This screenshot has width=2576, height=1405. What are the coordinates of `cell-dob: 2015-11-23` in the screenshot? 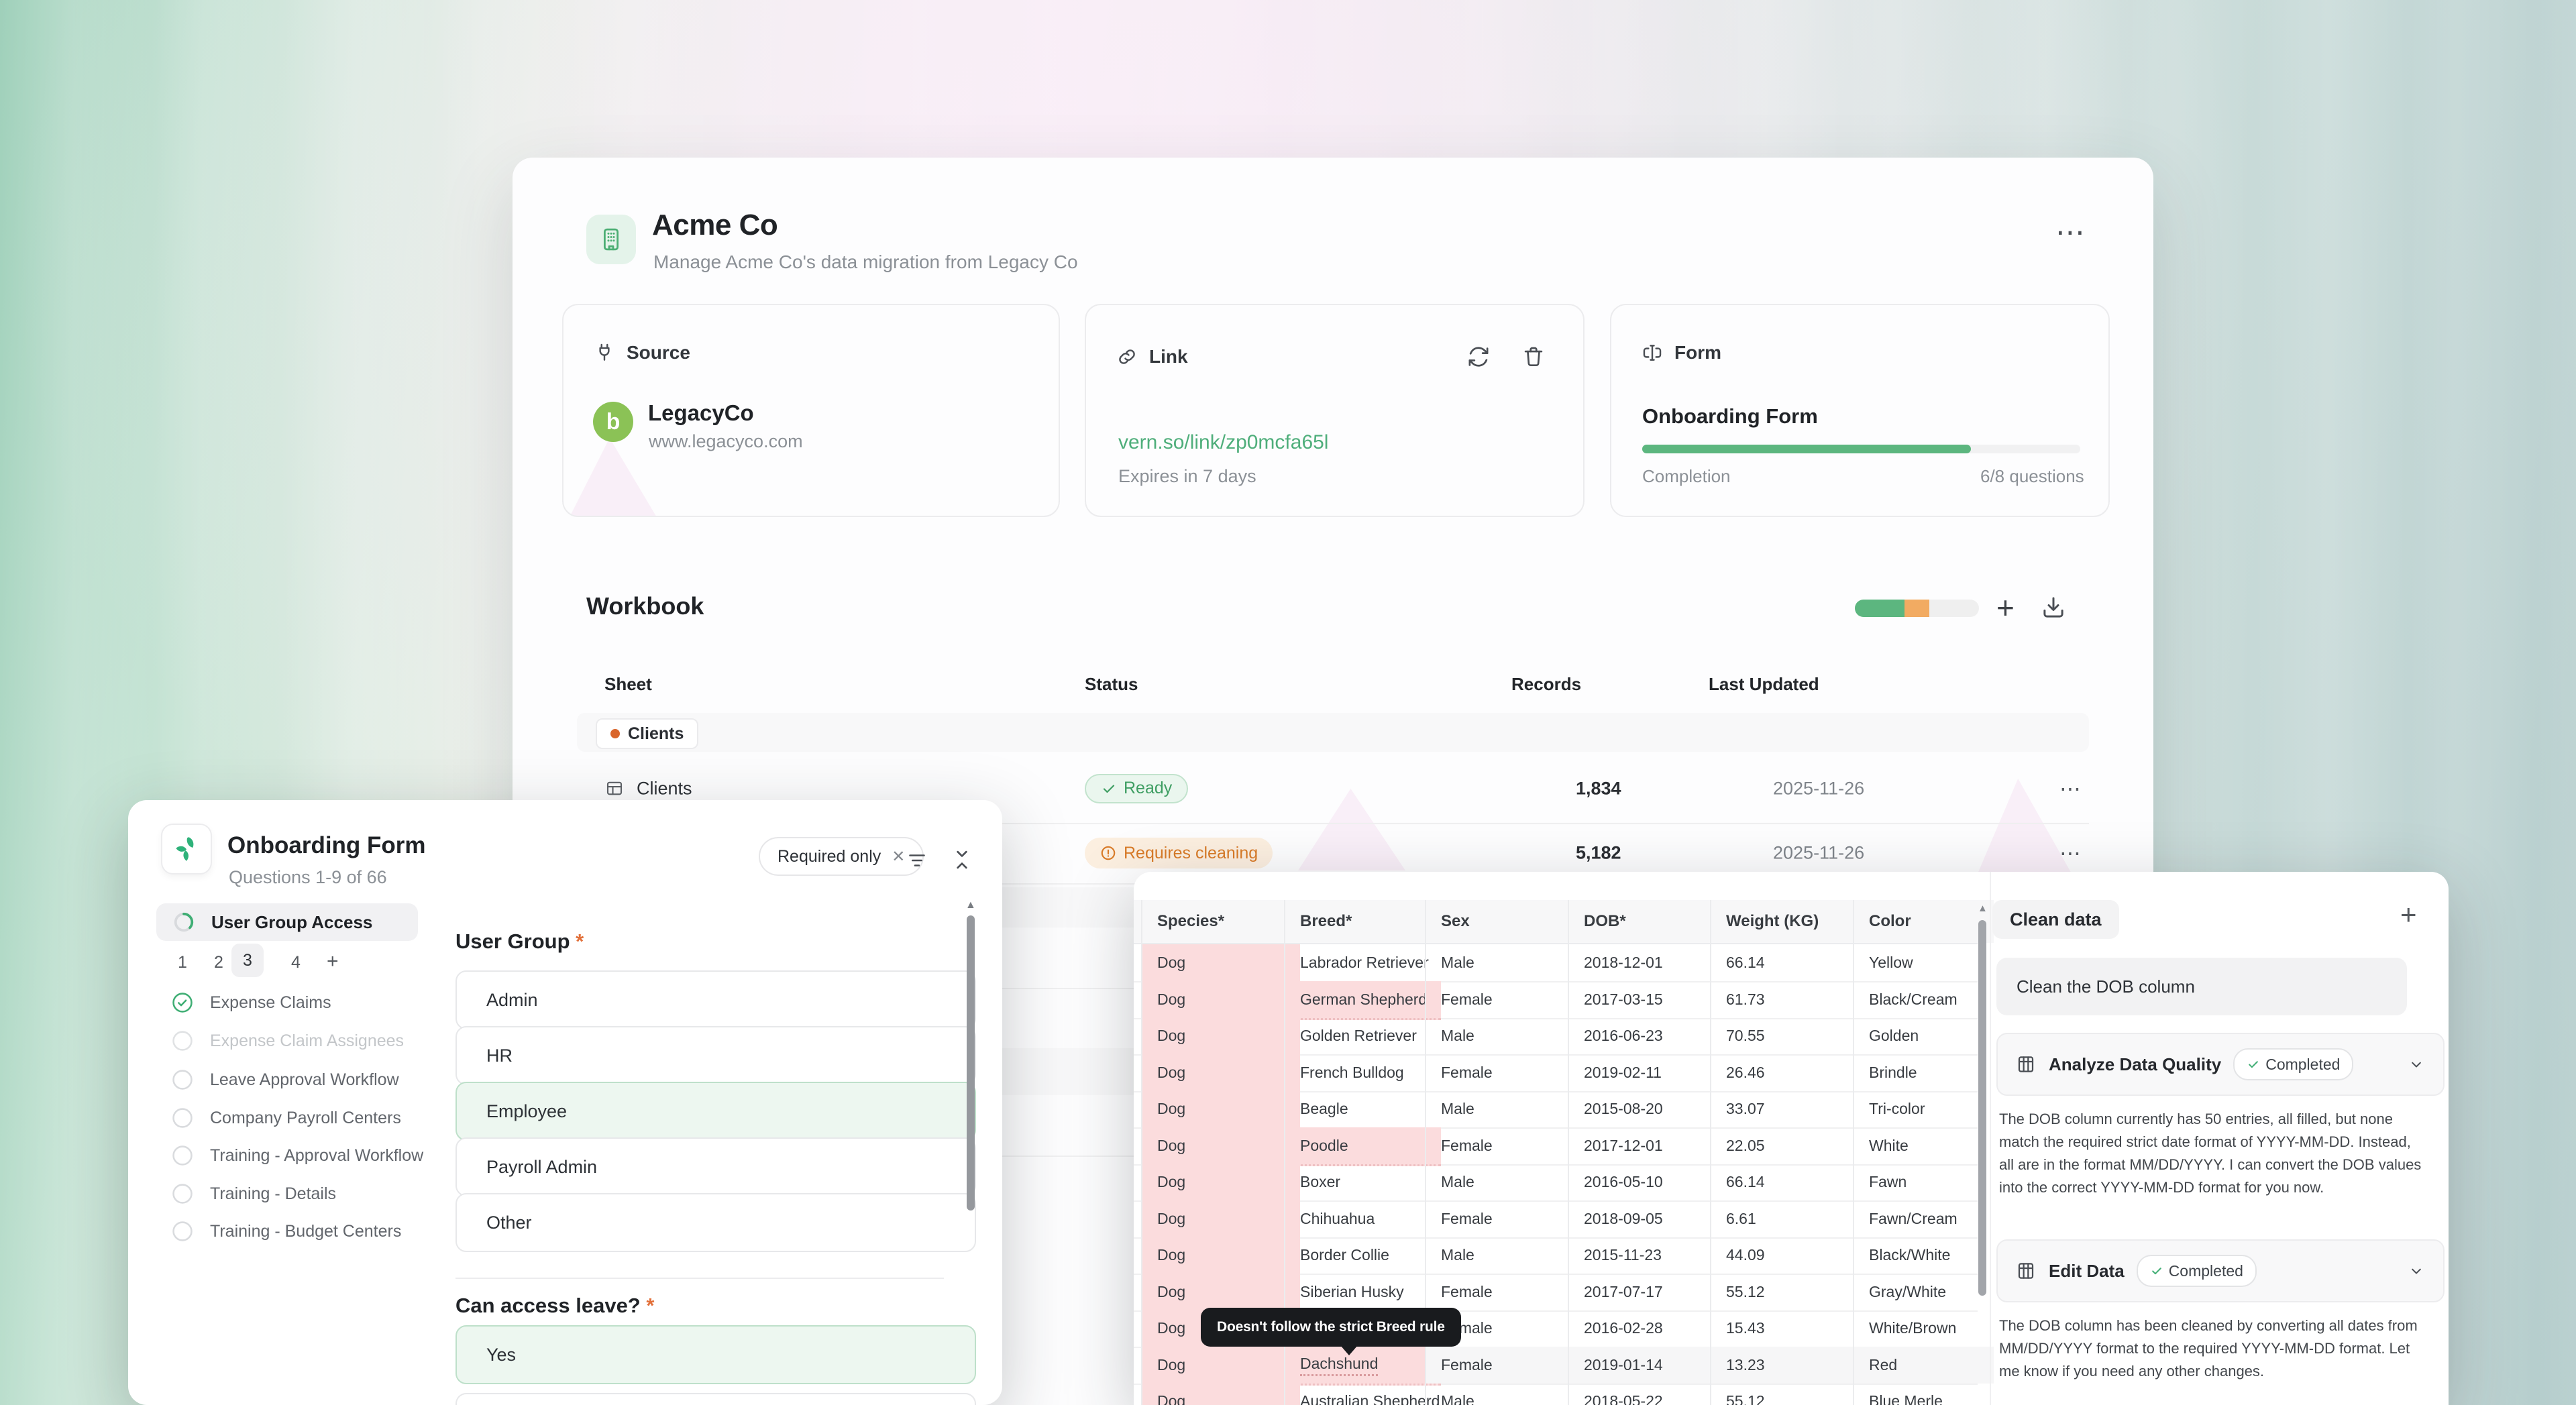 It's located at (1647, 1256).